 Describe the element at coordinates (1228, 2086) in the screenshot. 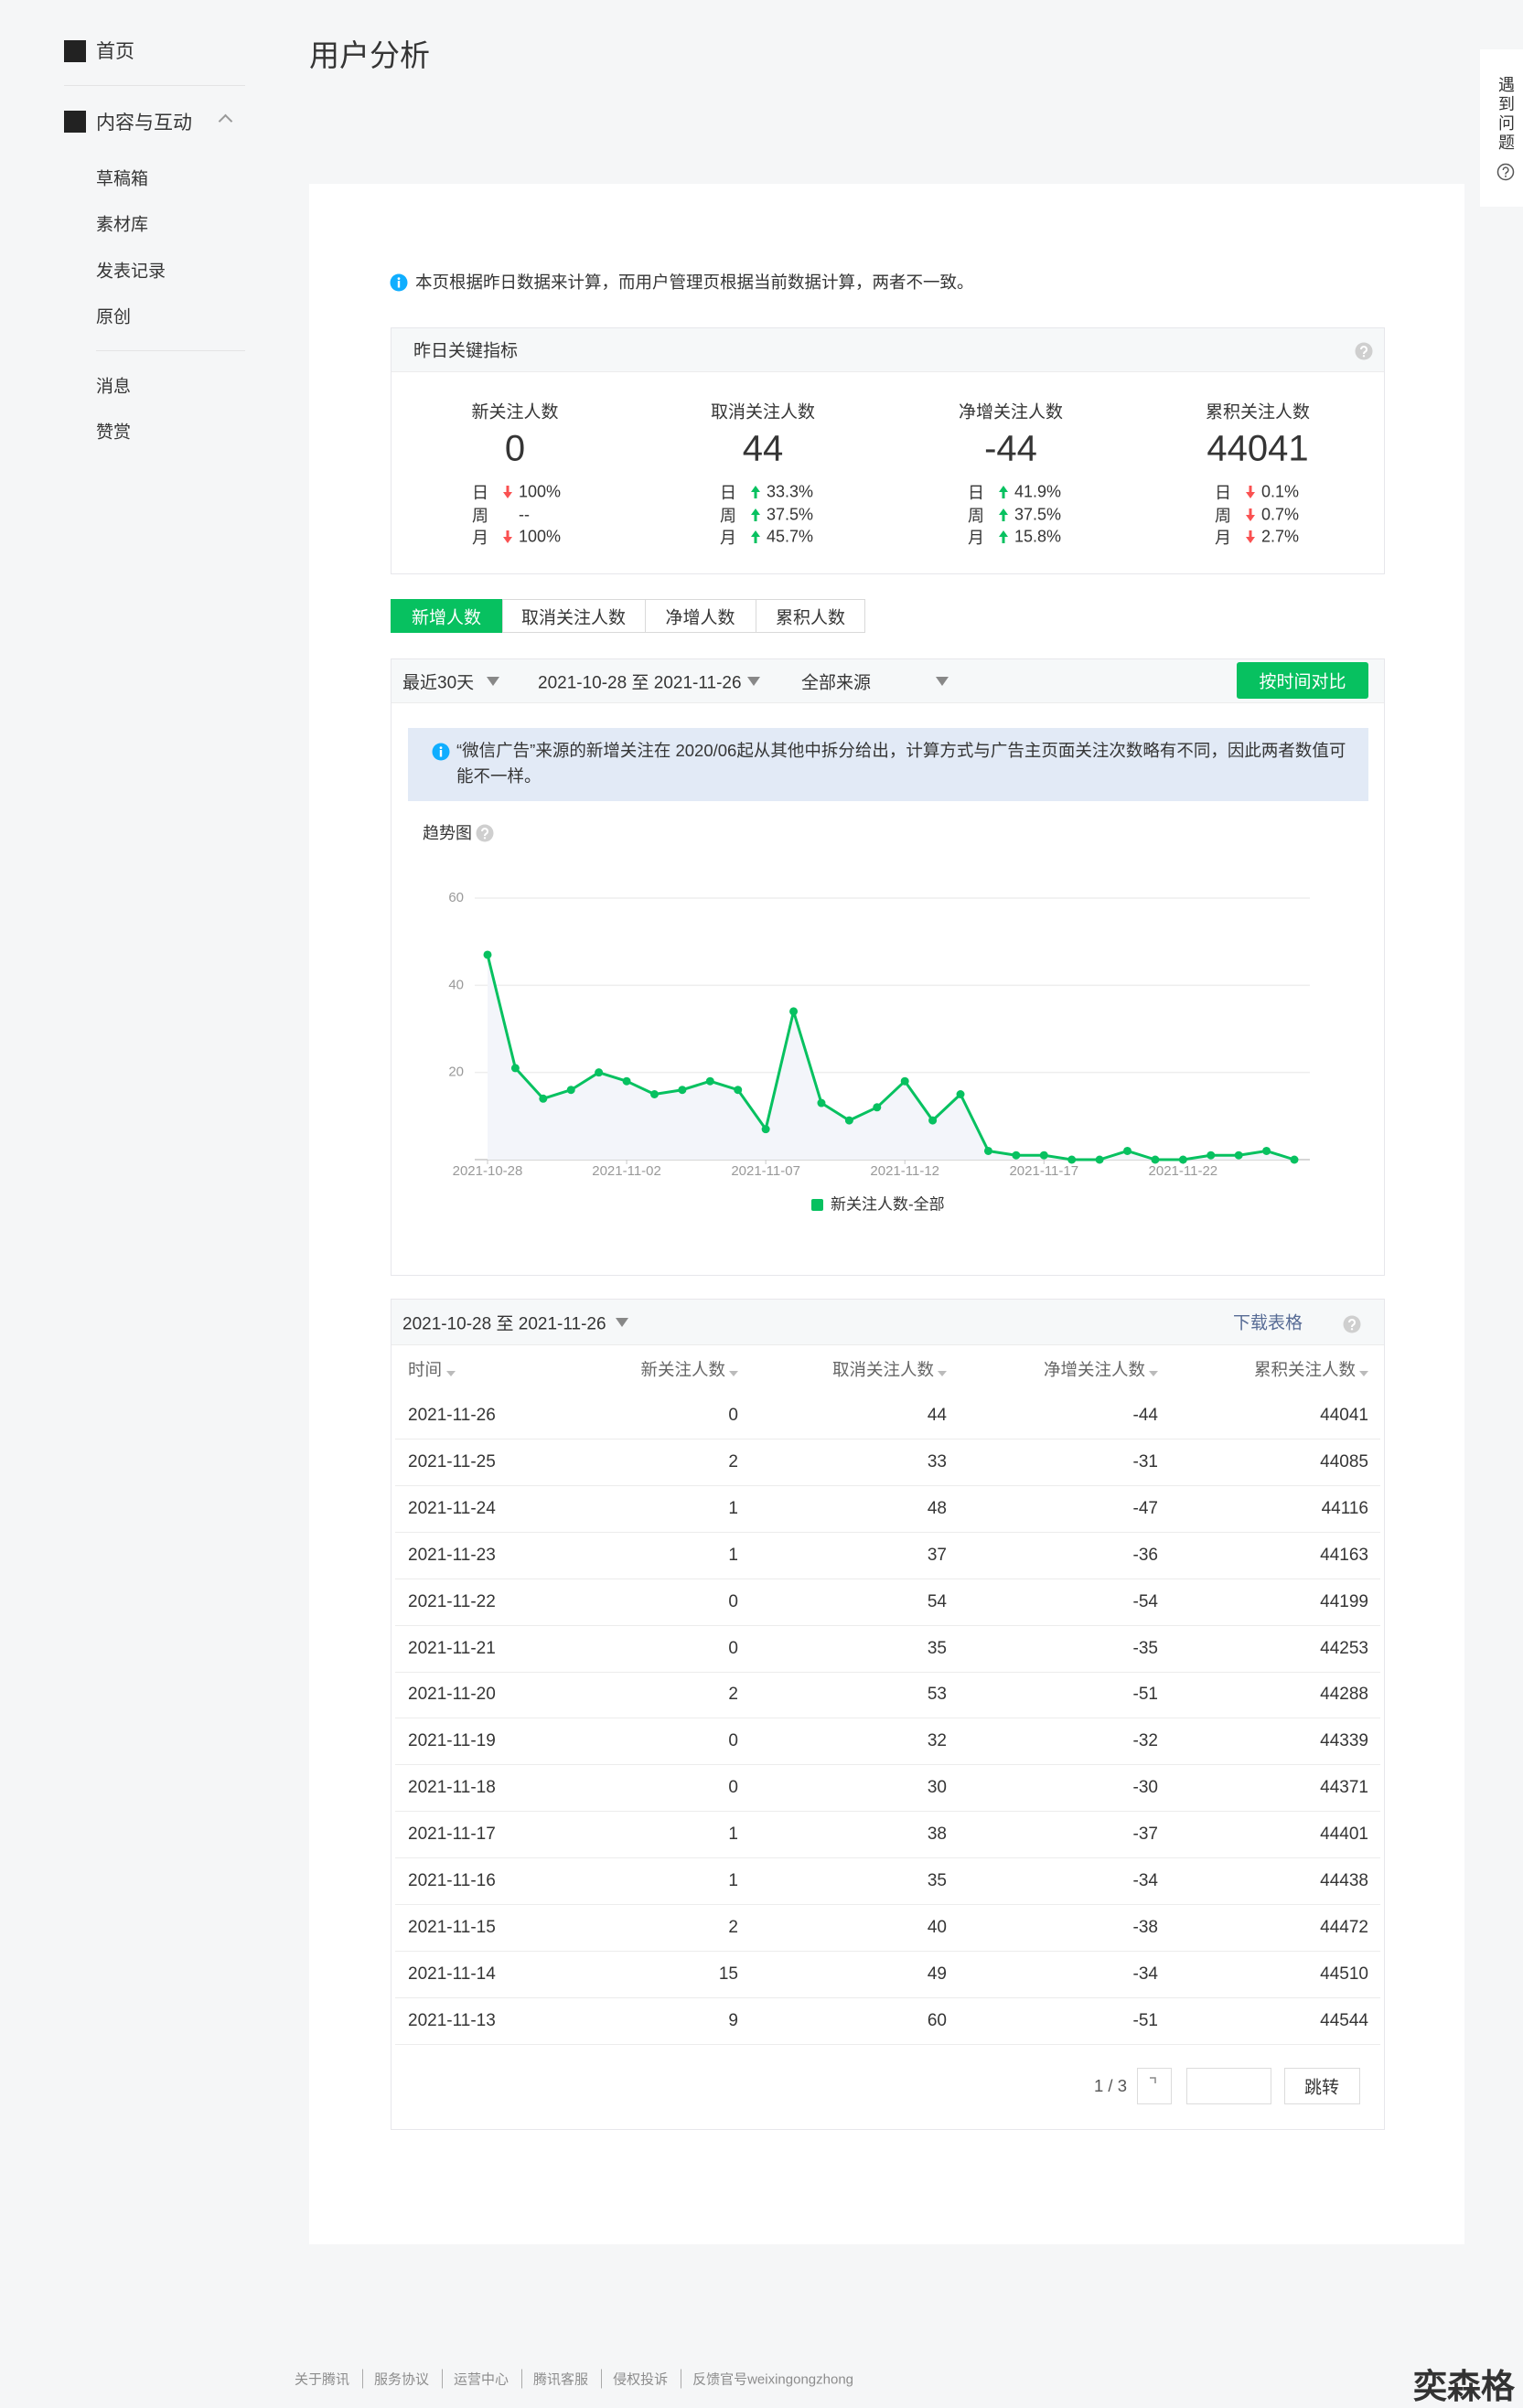

I see `page-input` at that location.